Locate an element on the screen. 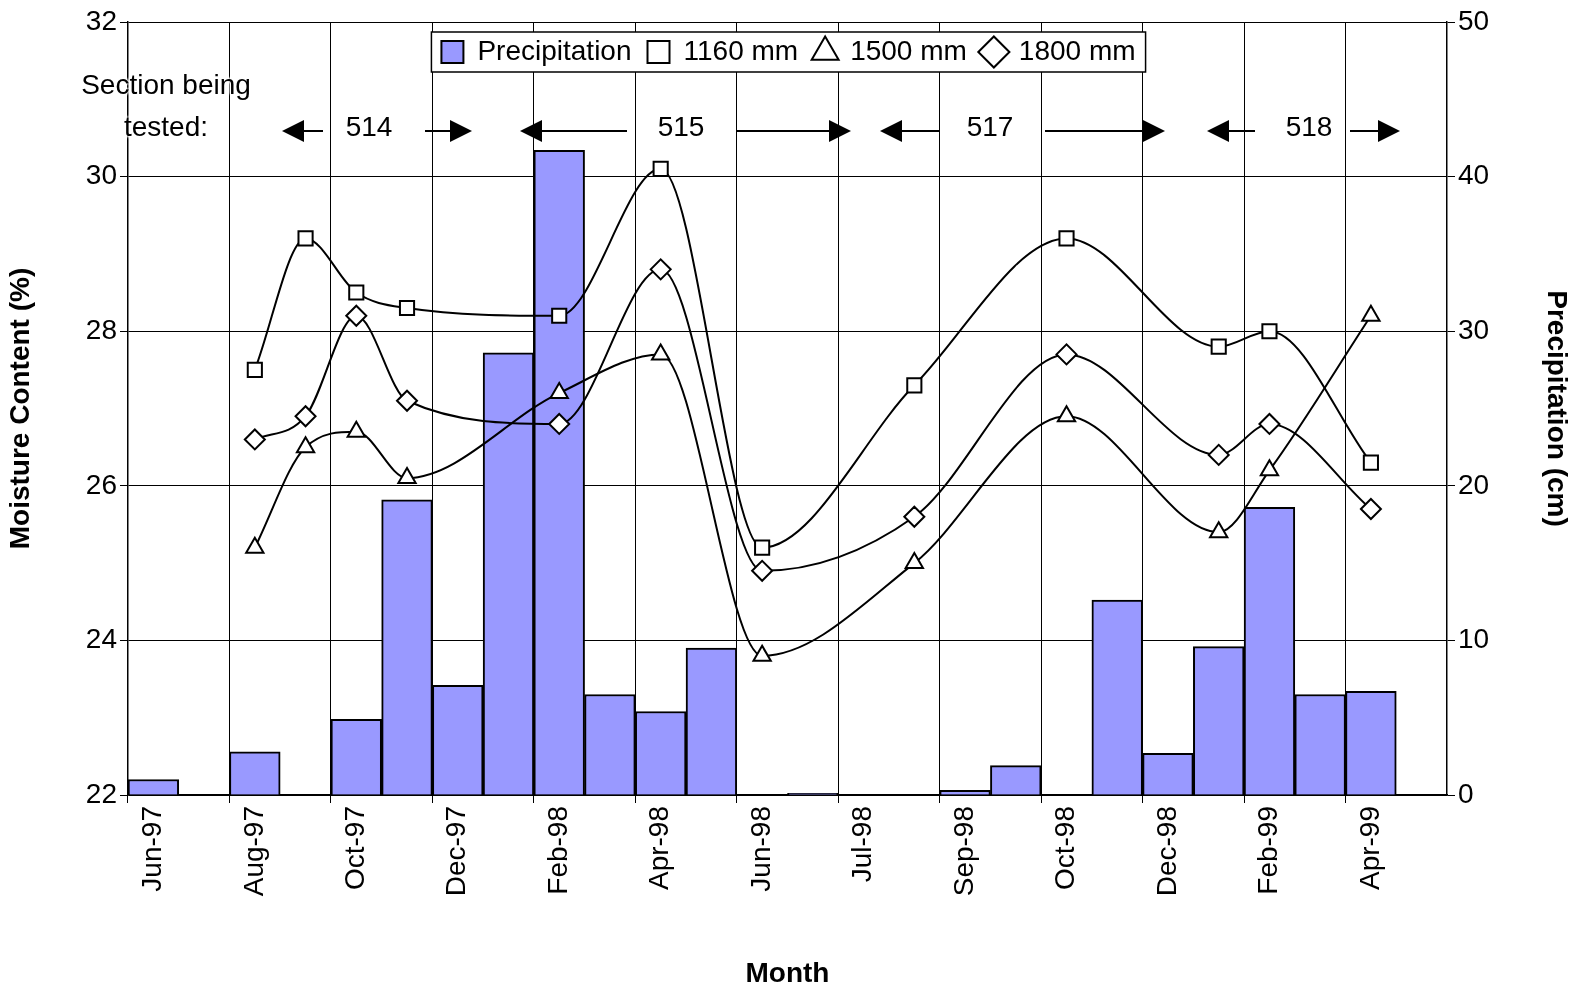 The height and width of the screenshot is (995, 1577). x-tick-label: Aug-97 is located at coordinates (253, 851).